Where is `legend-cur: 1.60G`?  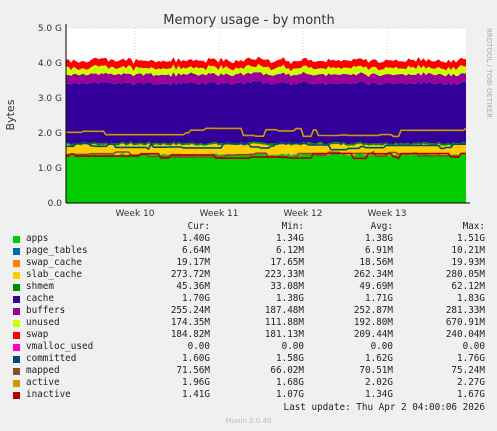 legend-cur: 1.60G is located at coordinates (196, 358).